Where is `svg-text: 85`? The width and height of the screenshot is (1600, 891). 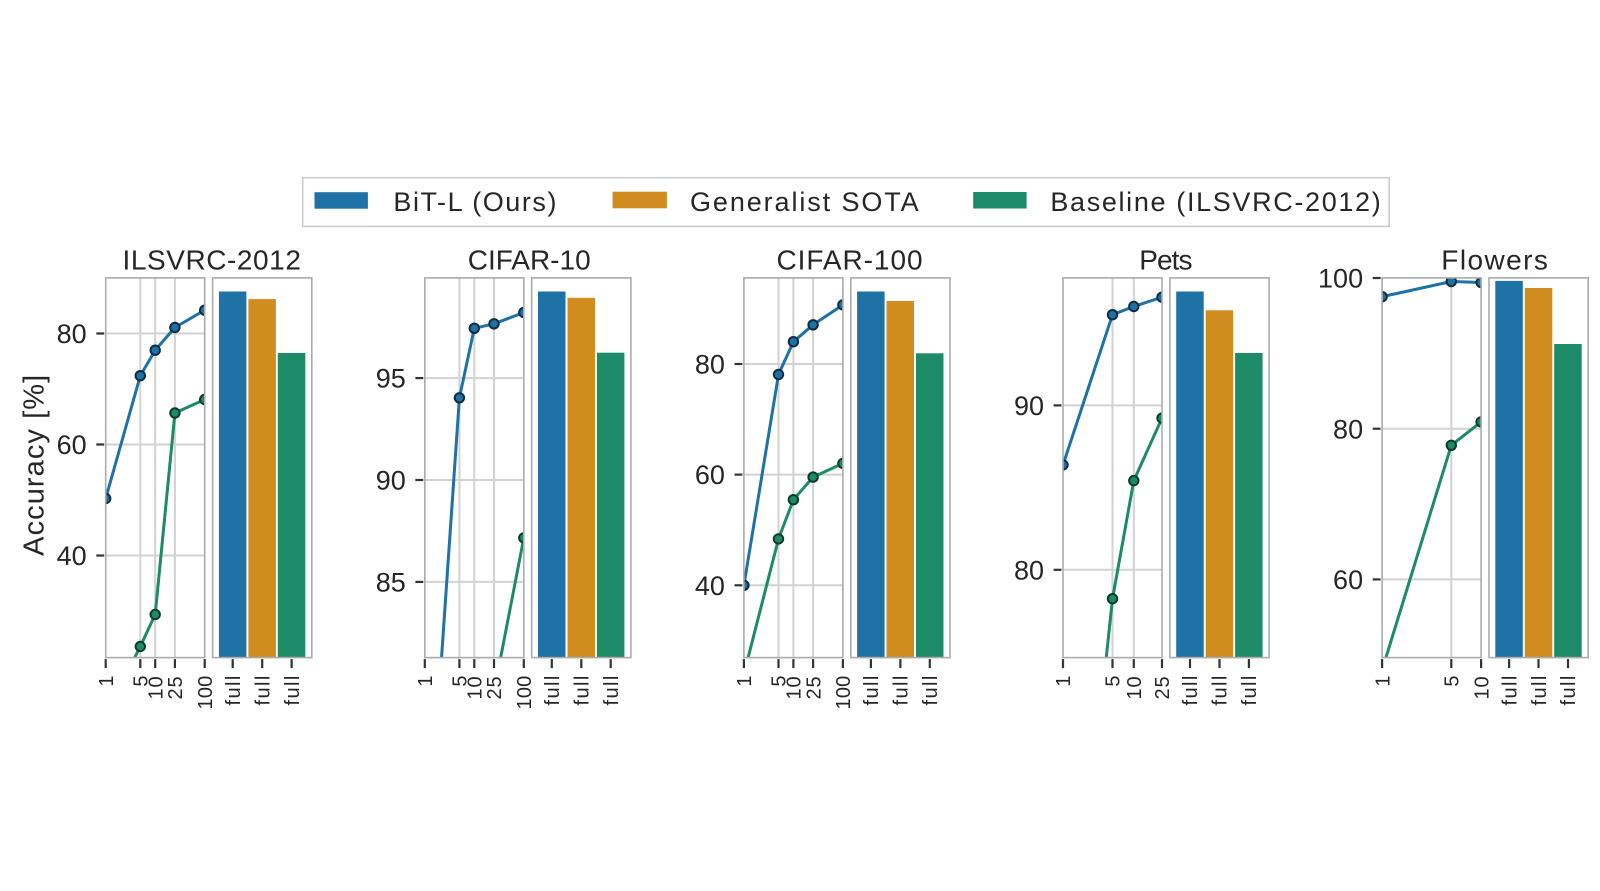 svg-text: 85 is located at coordinates (391, 583).